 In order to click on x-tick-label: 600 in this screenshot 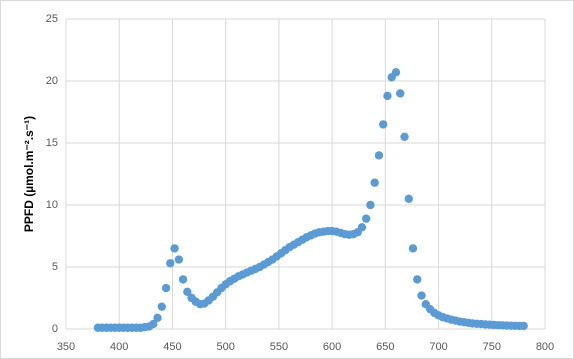, I will do `click(332, 347)`.